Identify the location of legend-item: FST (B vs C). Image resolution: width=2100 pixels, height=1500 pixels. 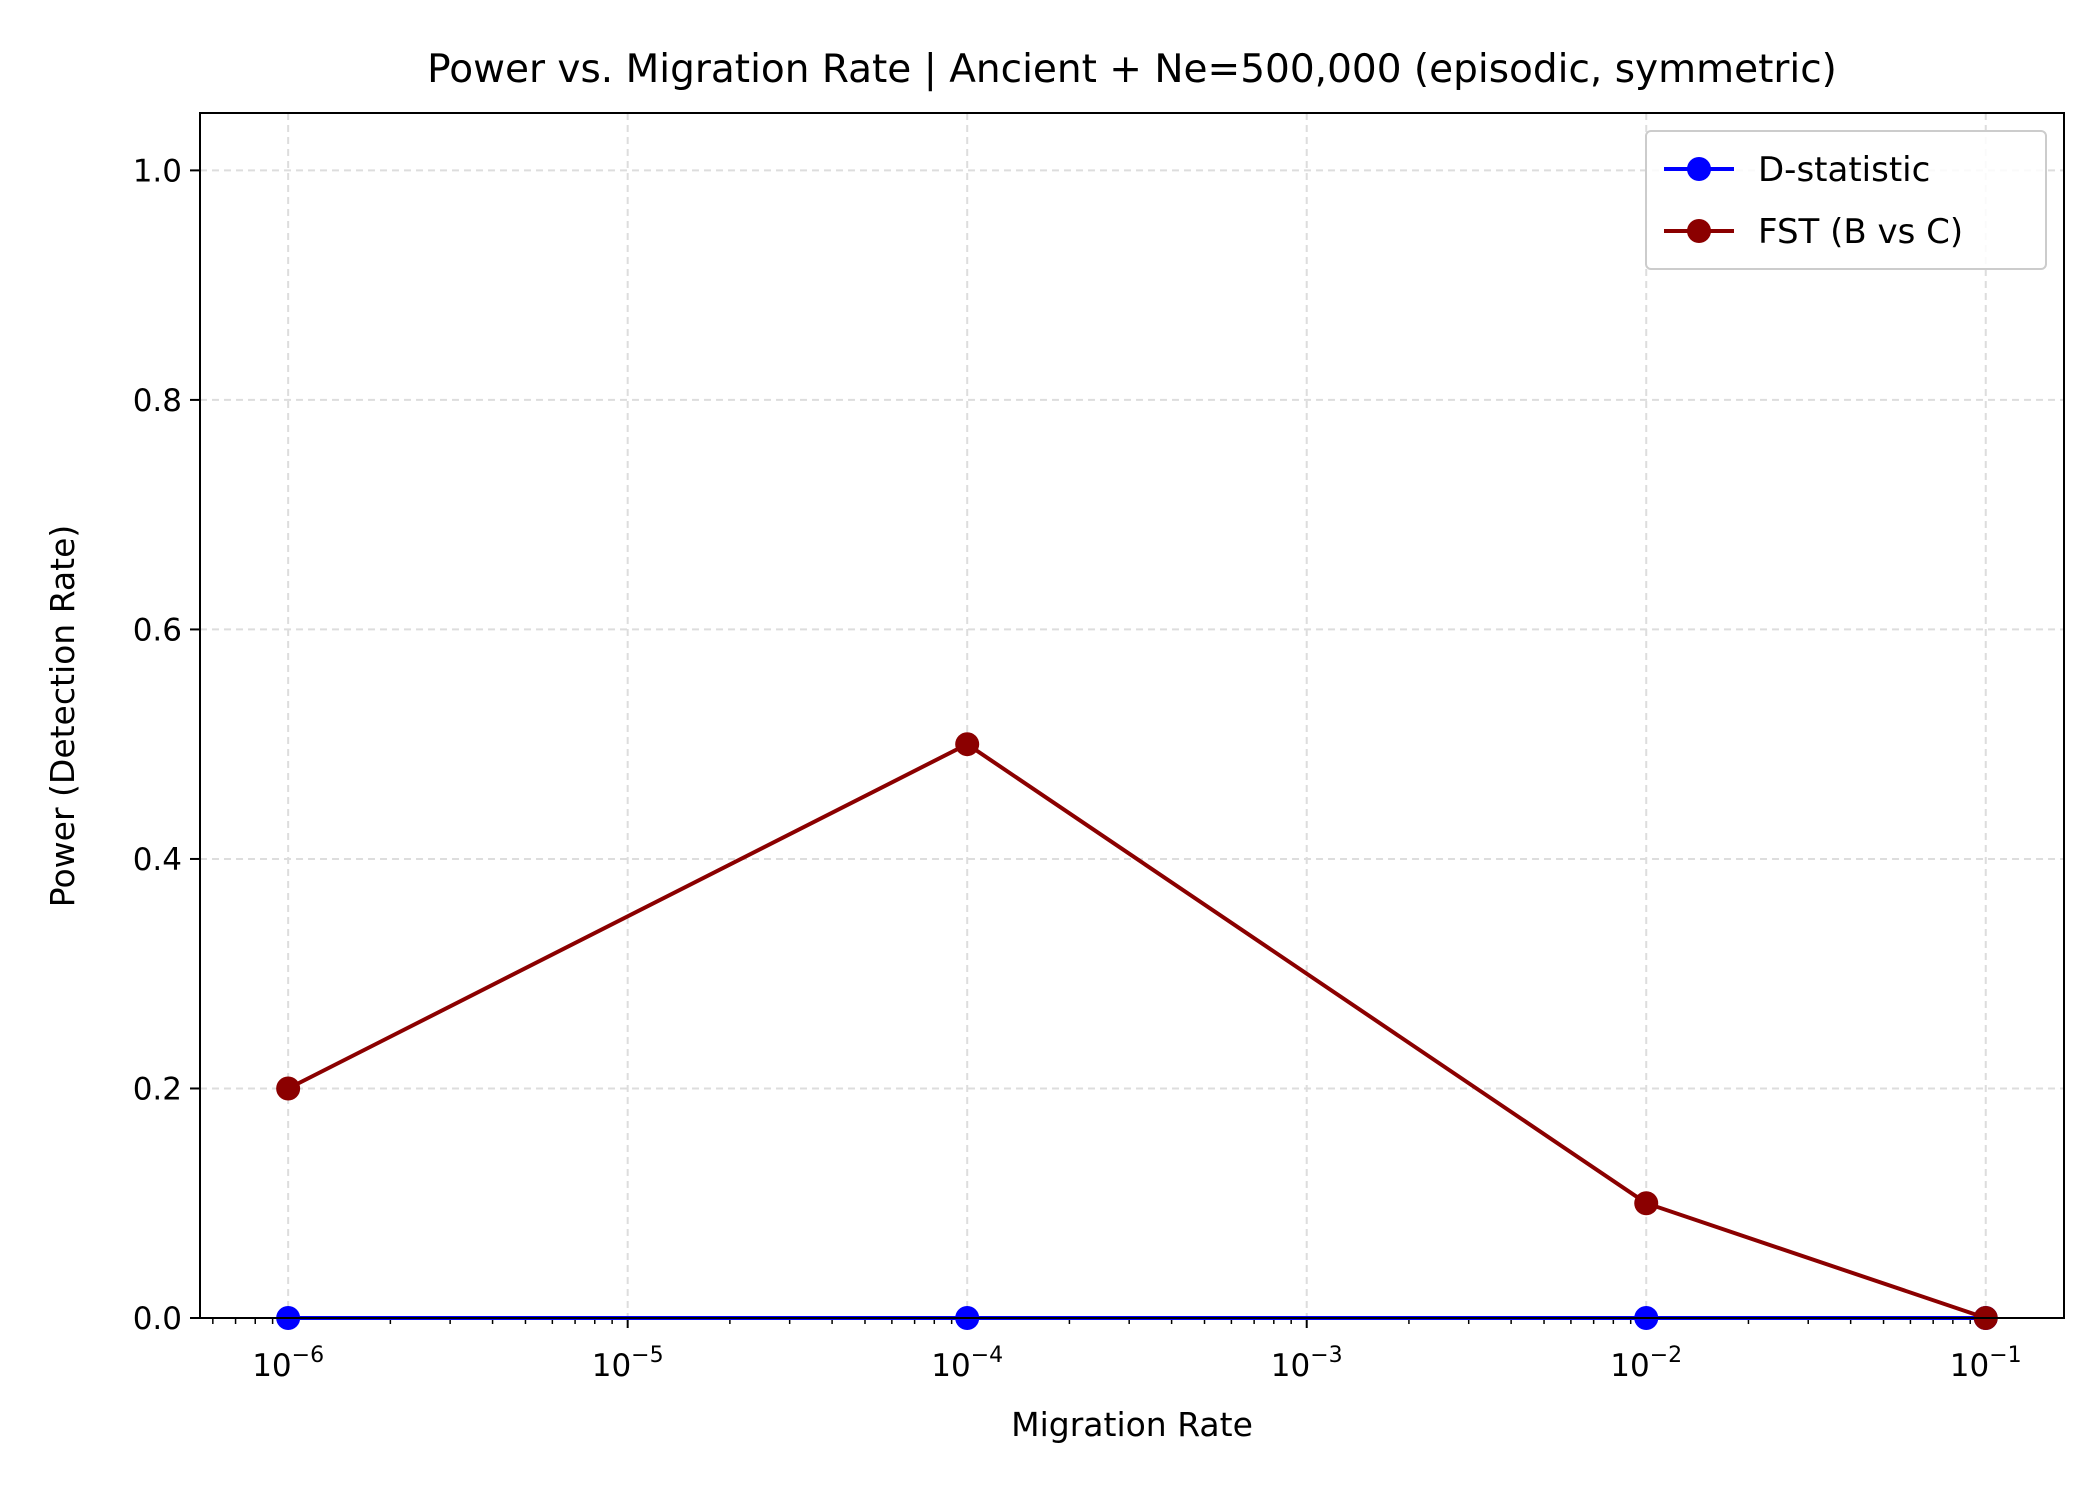
(1813, 232).